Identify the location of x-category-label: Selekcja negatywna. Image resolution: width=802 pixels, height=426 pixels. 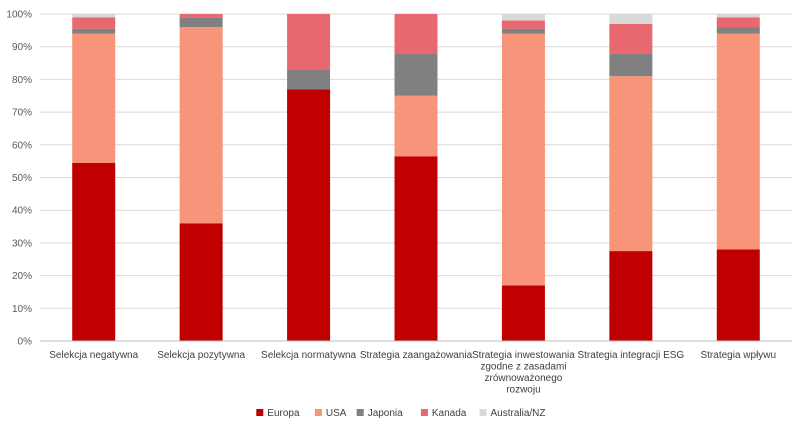
(93, 355).